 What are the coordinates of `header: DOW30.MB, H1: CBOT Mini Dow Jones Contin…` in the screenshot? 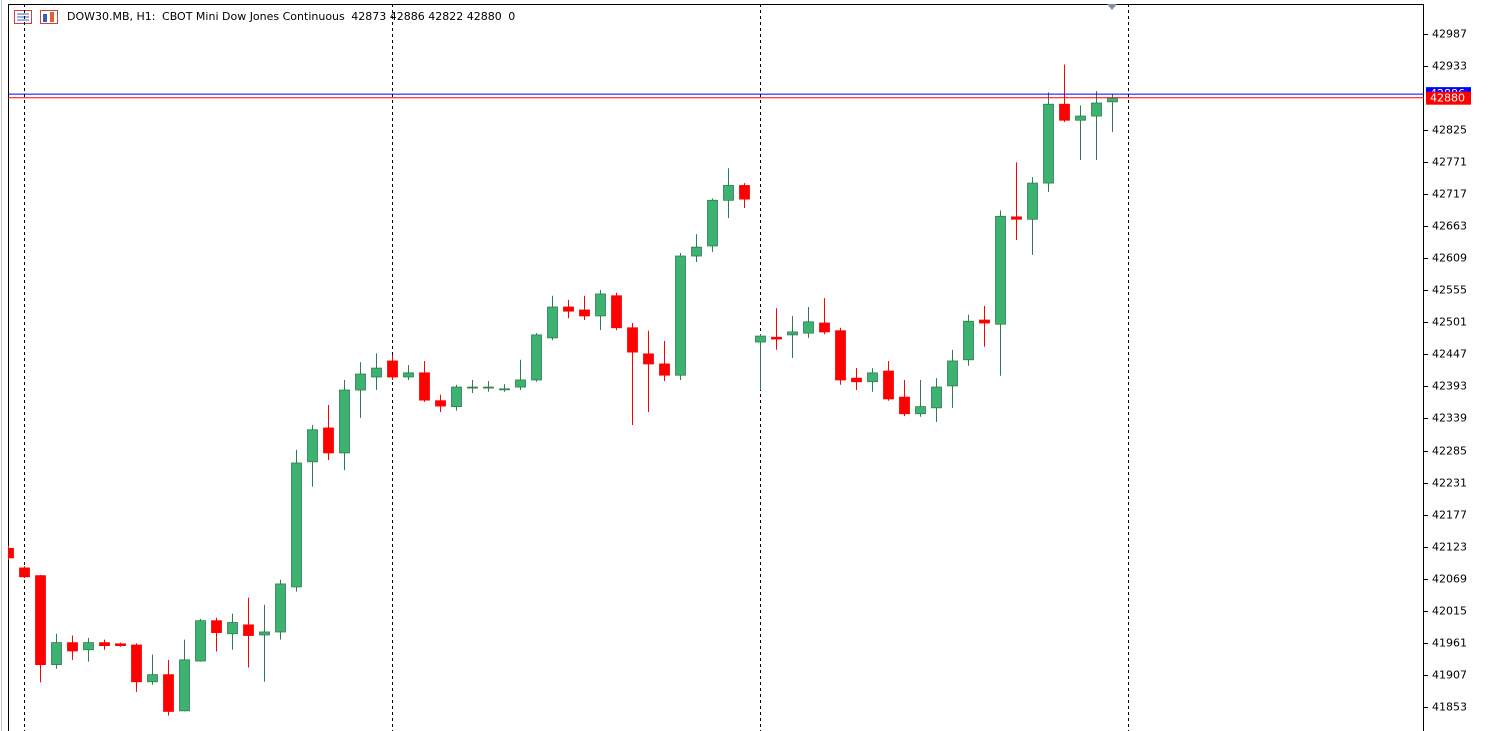 It's located at (291, 16).